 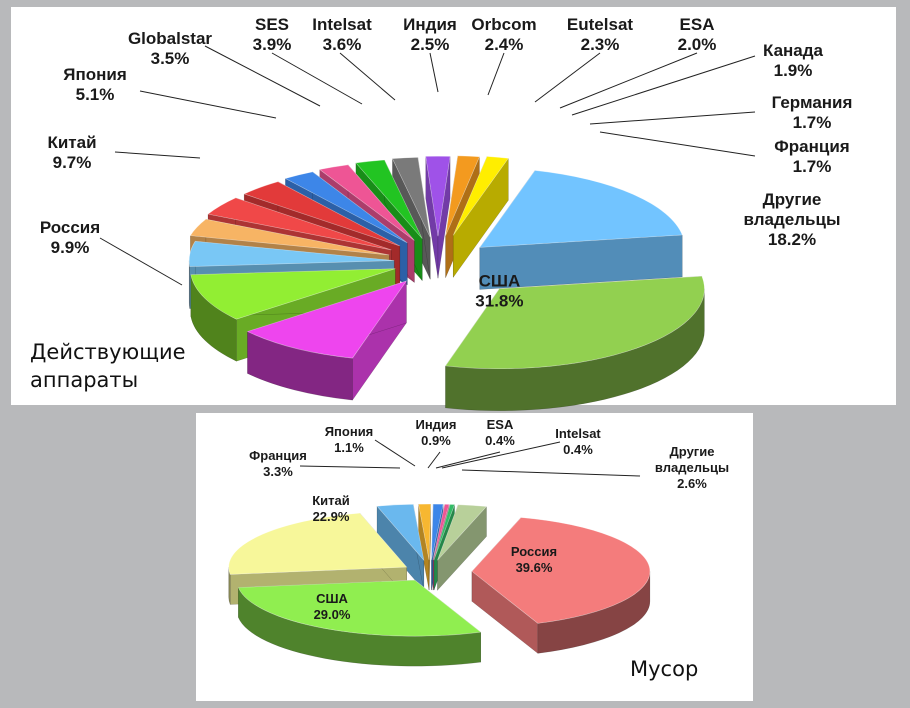 What do you see at coordinates (332, 606) in the screenshot?
I see `pie2-label-1: США 29.0%` at bounding box center [332, 606].